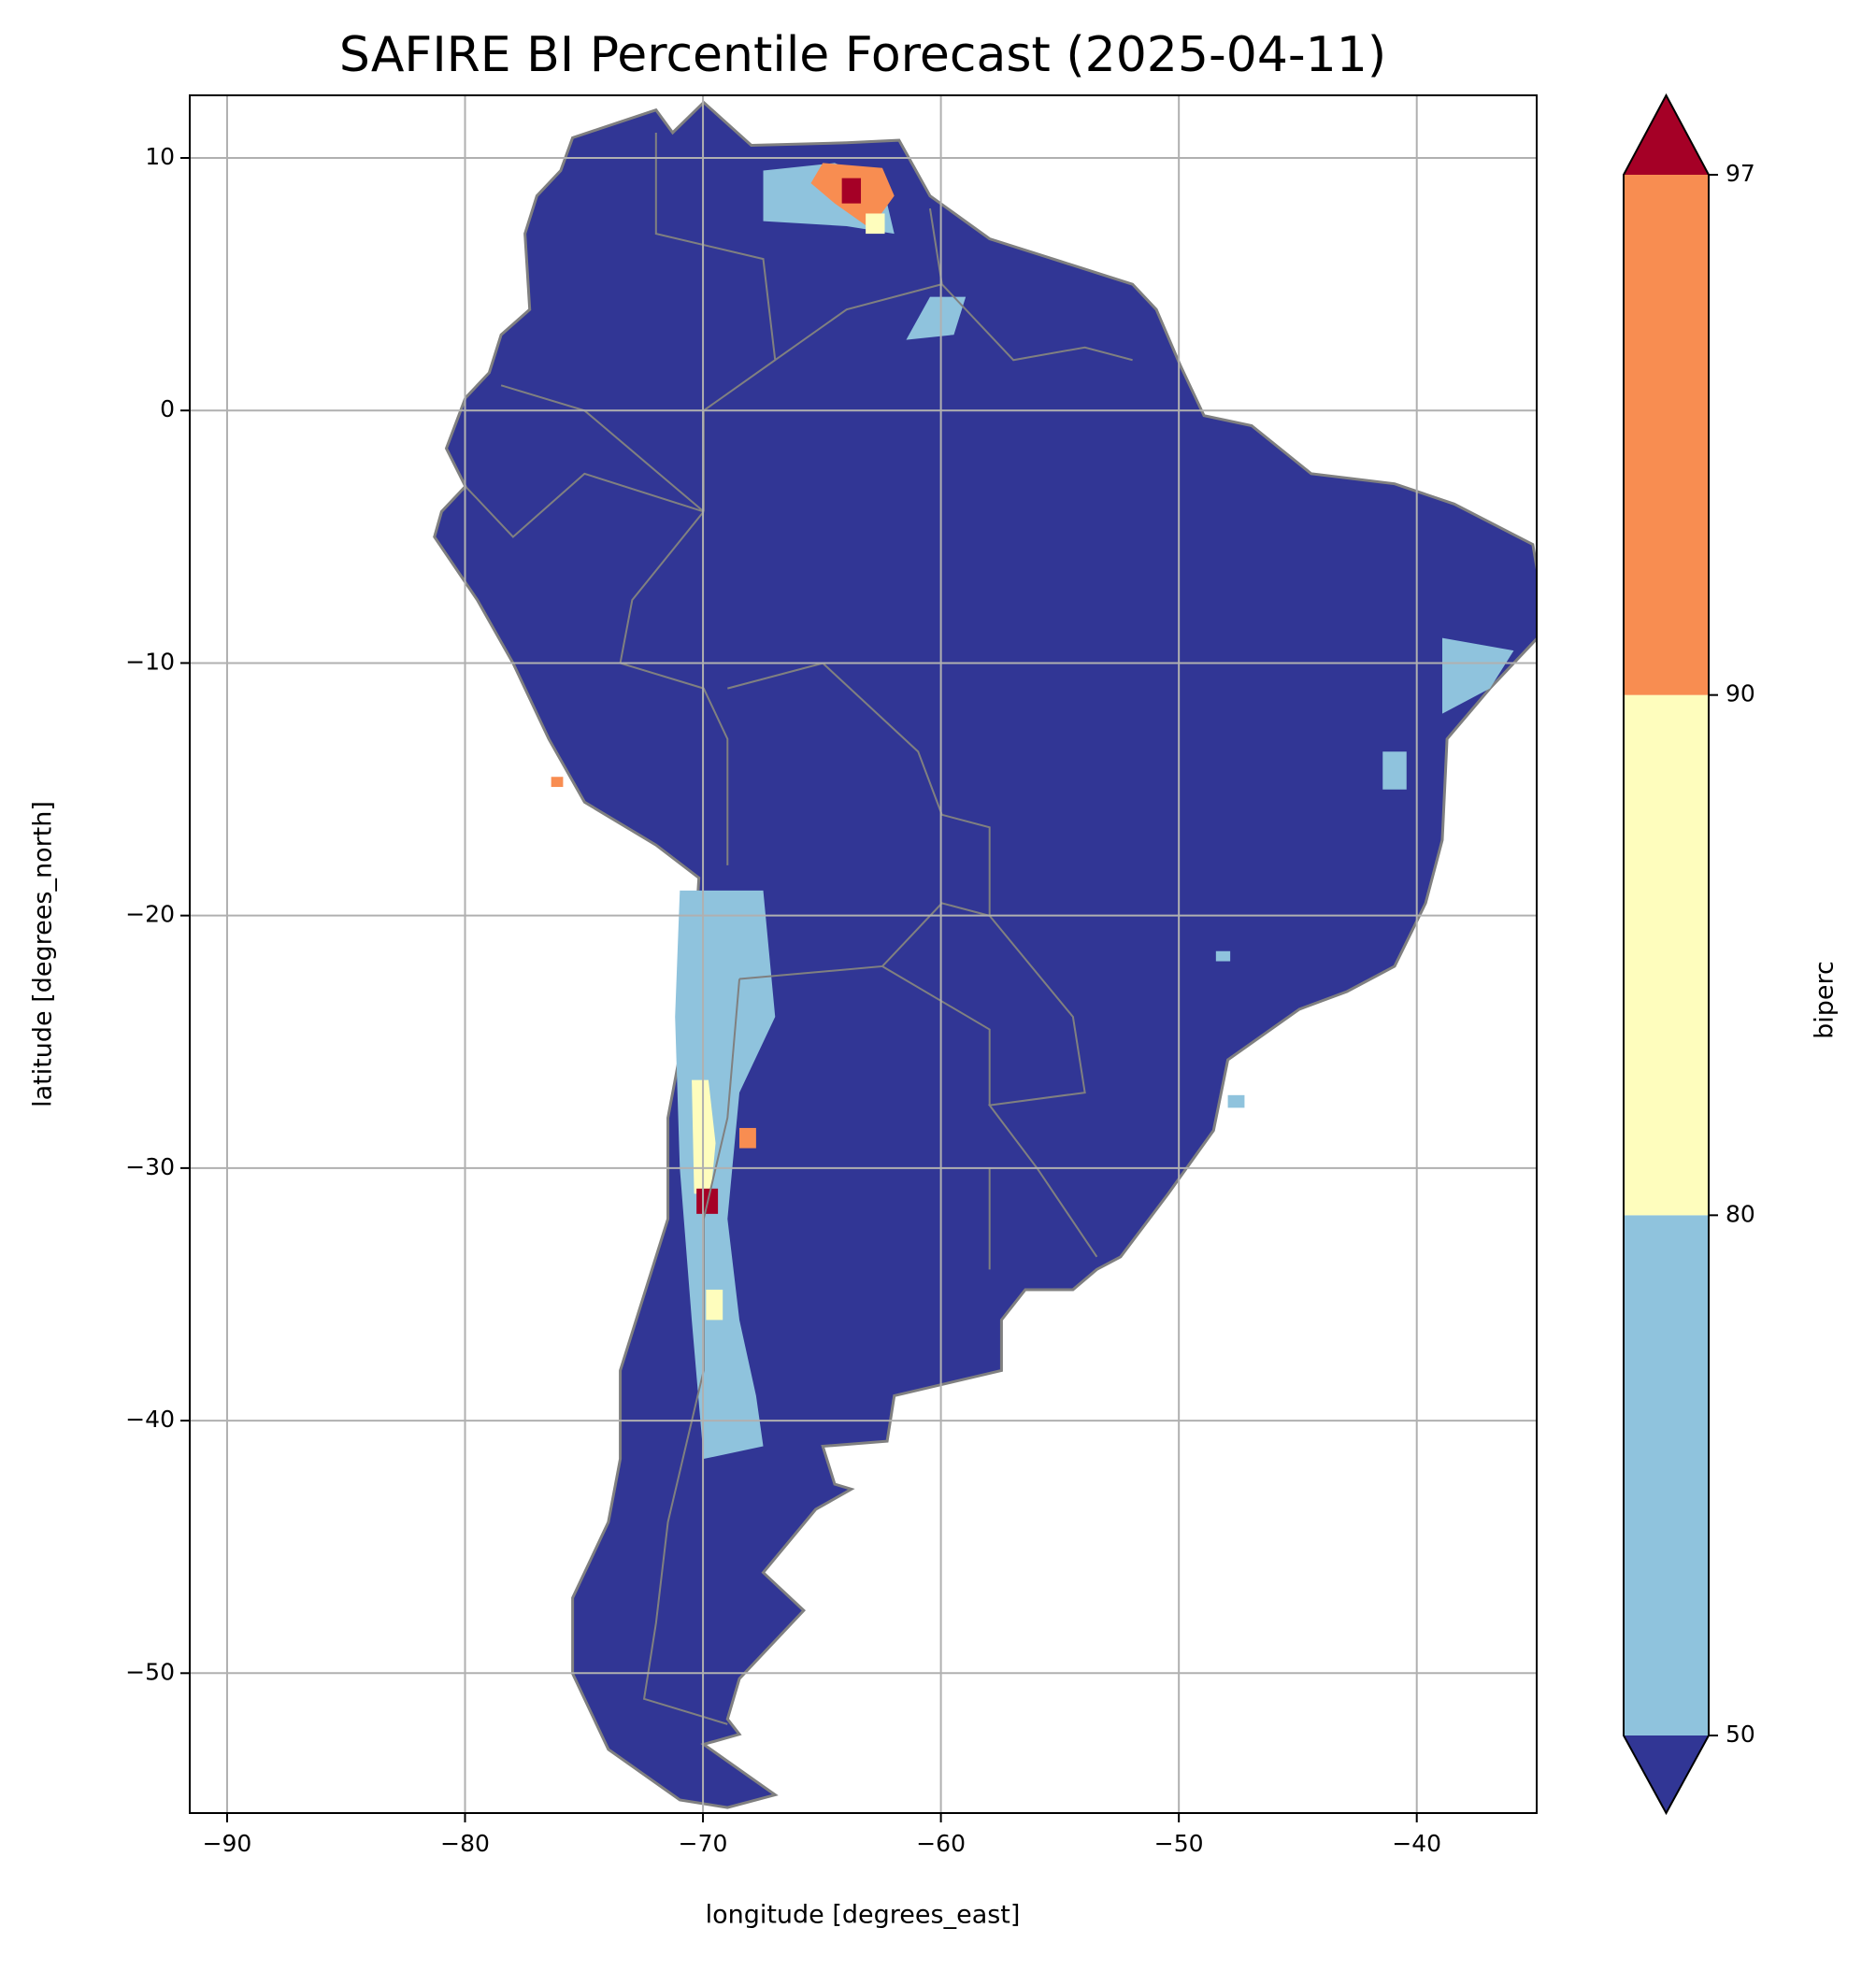  Describe the element at coordinates (1741, 694) in the screenshot. I see `colorbar-tick-label: 90` at that location.